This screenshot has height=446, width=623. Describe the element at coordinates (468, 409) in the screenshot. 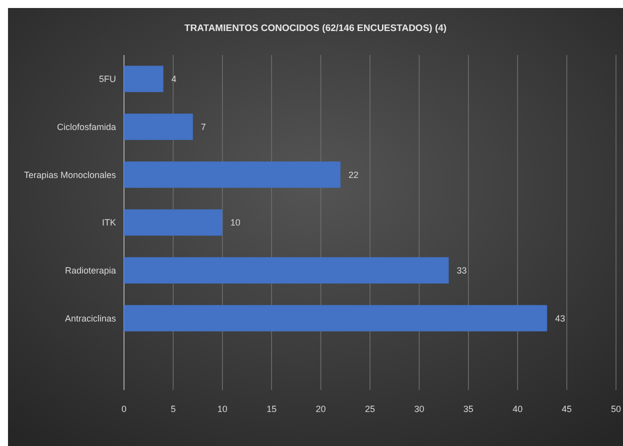

I see `x-tick-label: 35` at that location.